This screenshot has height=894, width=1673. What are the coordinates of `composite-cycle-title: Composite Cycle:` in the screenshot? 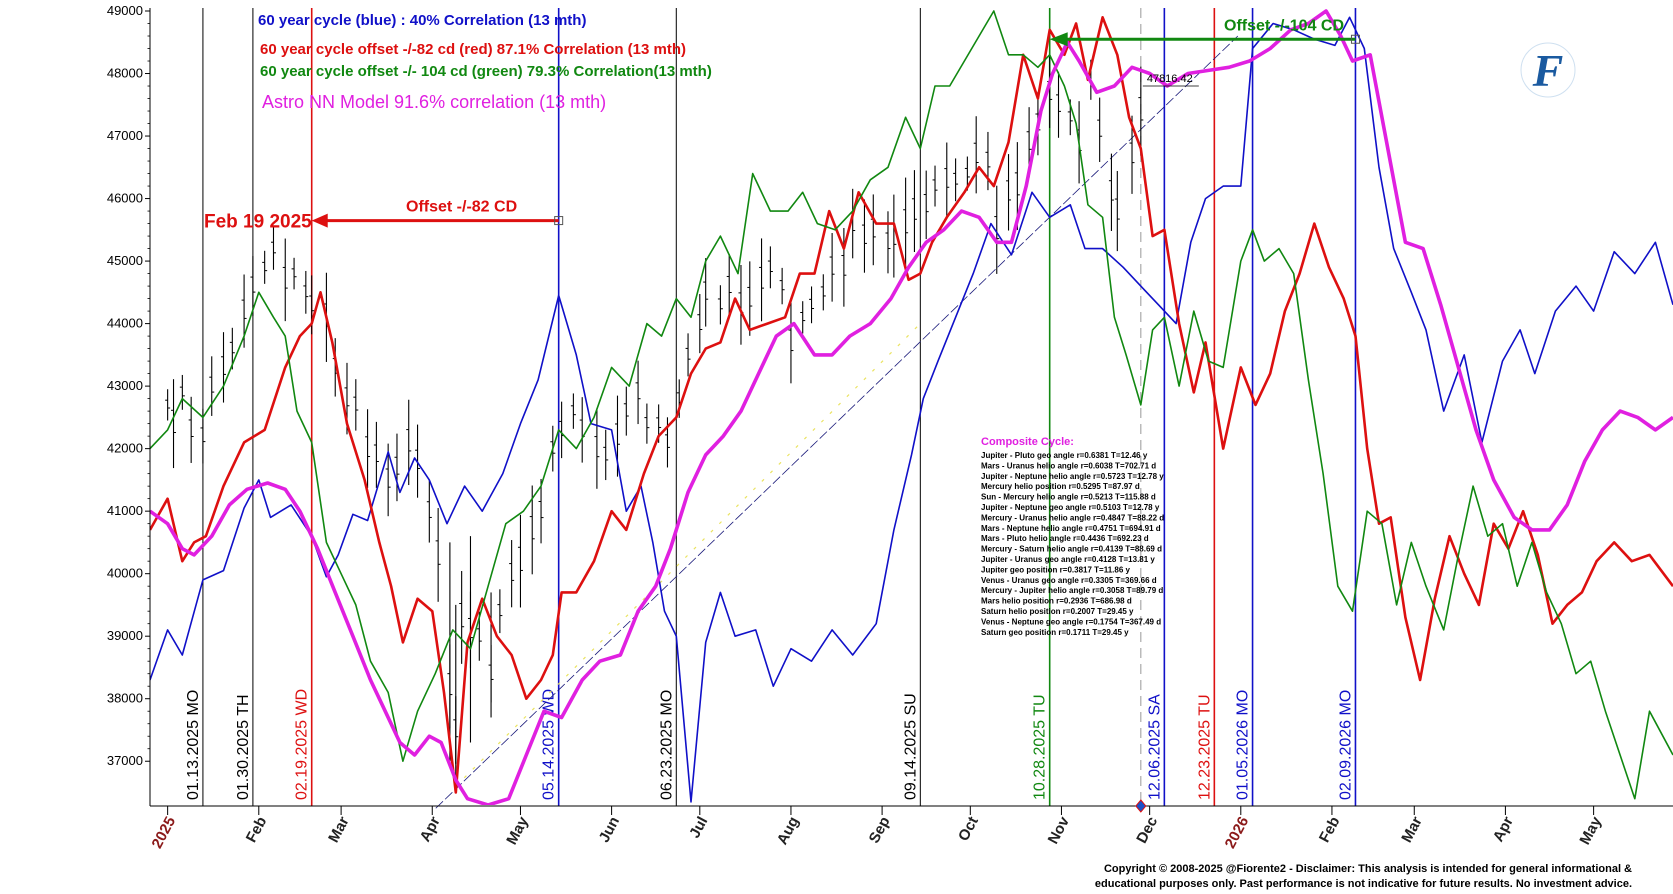 It's located at (1027, 442).